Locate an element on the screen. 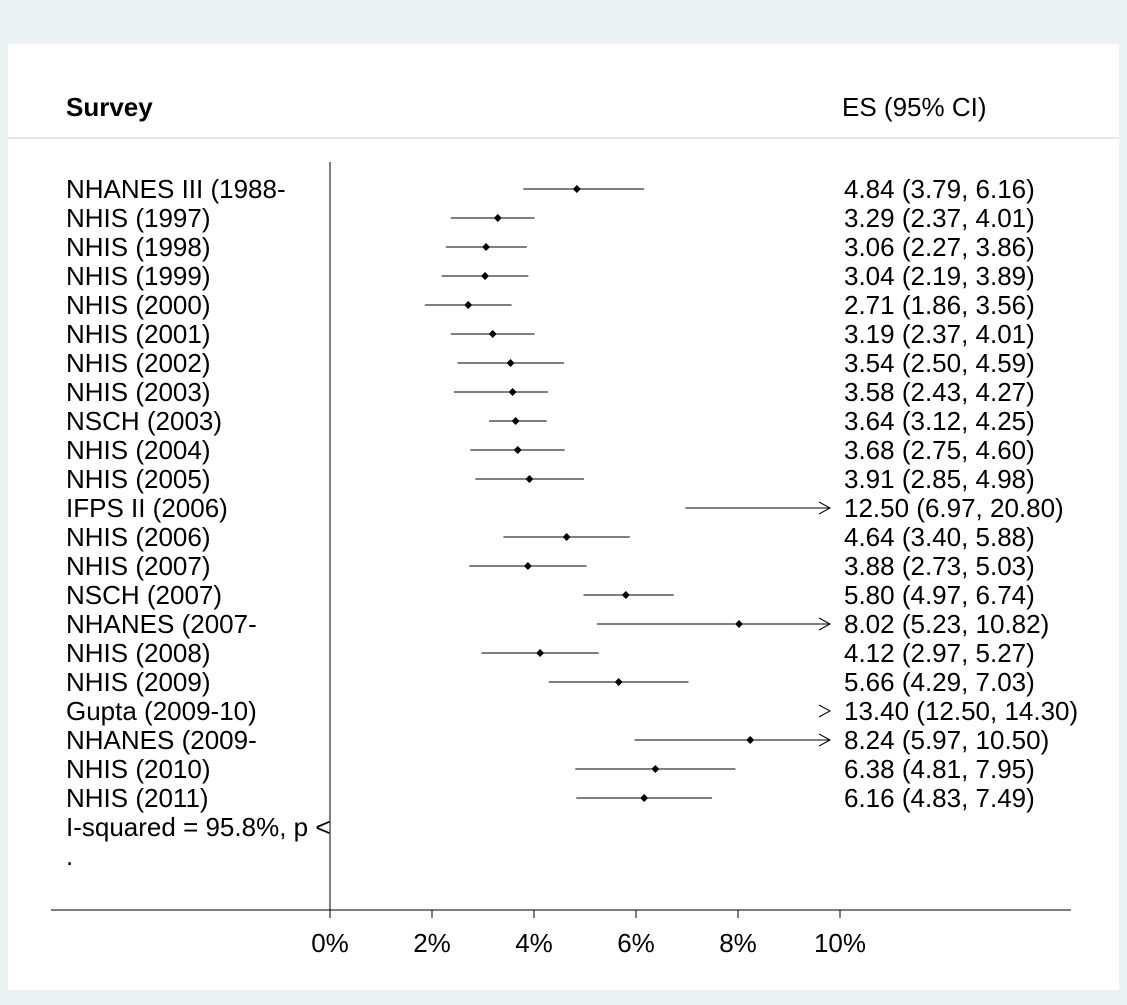 The width and height of the screenshot is (1127, 1005). study-row: NHIS (2006) 4.64 (3.40, 5.88) is located at coordinates (550, 537).